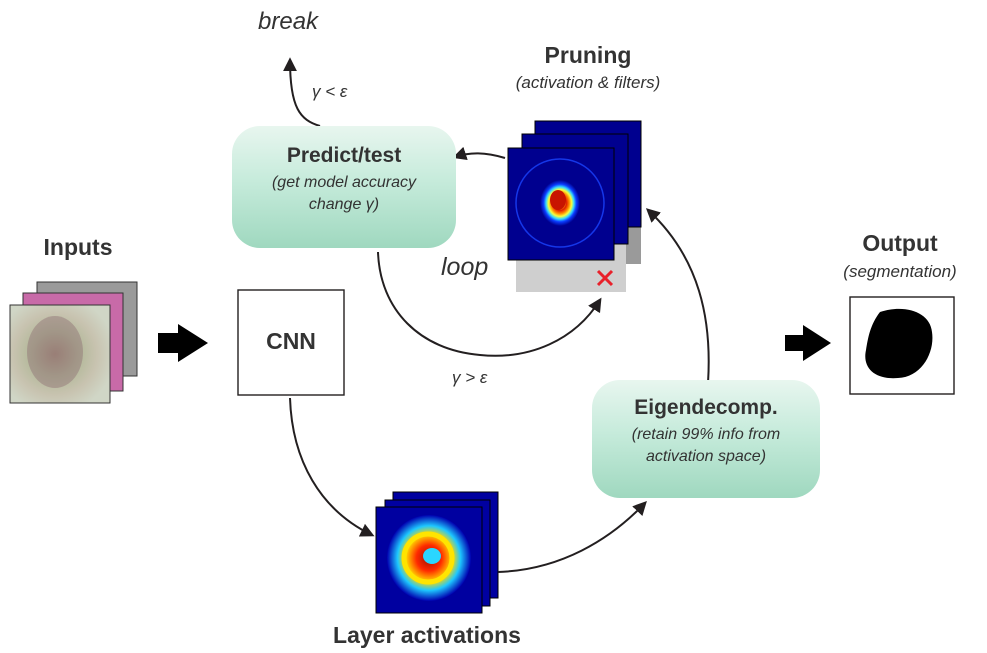  What do you see at coordinates (808, 343) in the screenshot?
I see `to-output-arrow` at bounding box center [808, 343].